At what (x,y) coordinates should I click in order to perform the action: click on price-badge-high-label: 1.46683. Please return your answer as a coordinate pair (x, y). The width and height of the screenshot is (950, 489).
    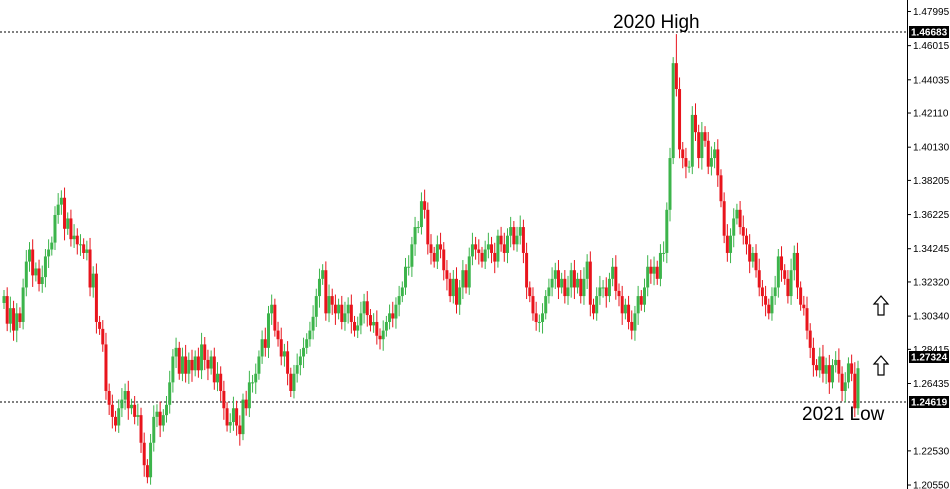
    Looking at the image, I should click on (929, 33).